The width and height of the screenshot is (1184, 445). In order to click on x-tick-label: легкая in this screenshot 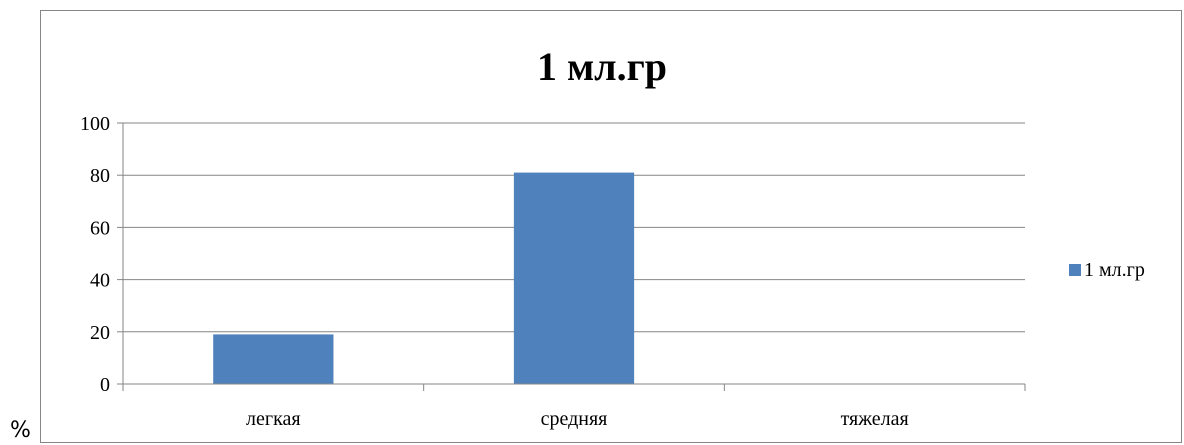, I will do `click(273, 419)`.